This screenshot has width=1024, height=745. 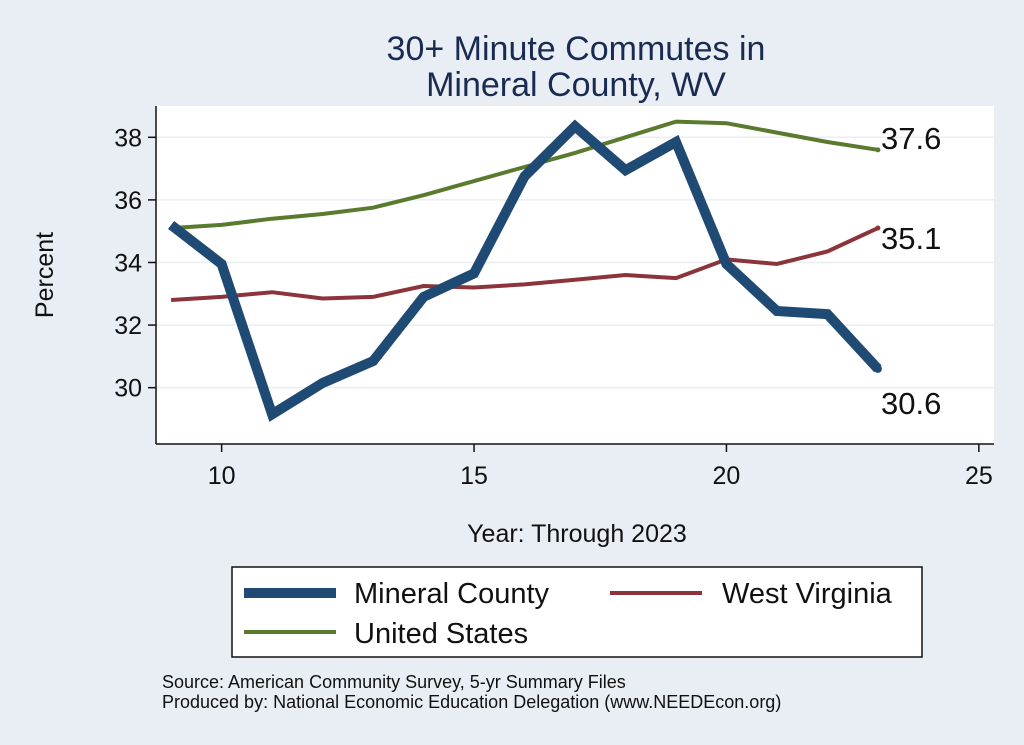 What do you see at coordinates (128, 263) in the screenshot?
I see `y-tick-label-34: 34` at bounding box center [128, 263].